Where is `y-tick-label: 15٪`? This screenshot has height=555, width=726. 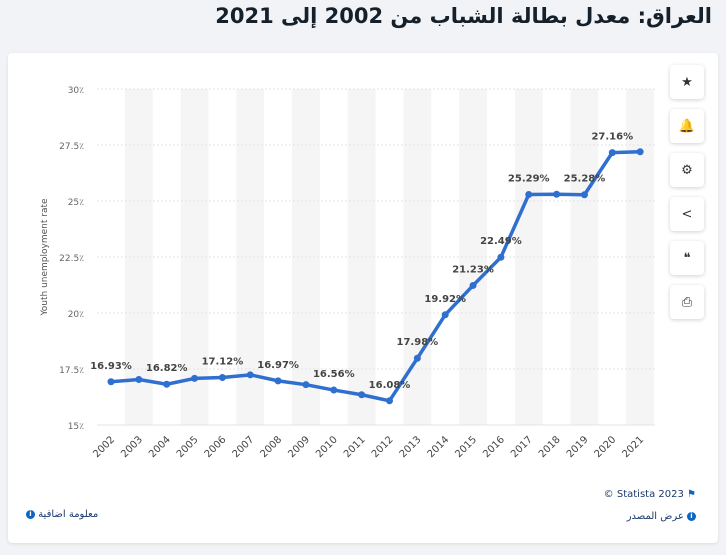
y-tick-label: 15٪ is located at coordinates (76, 427).